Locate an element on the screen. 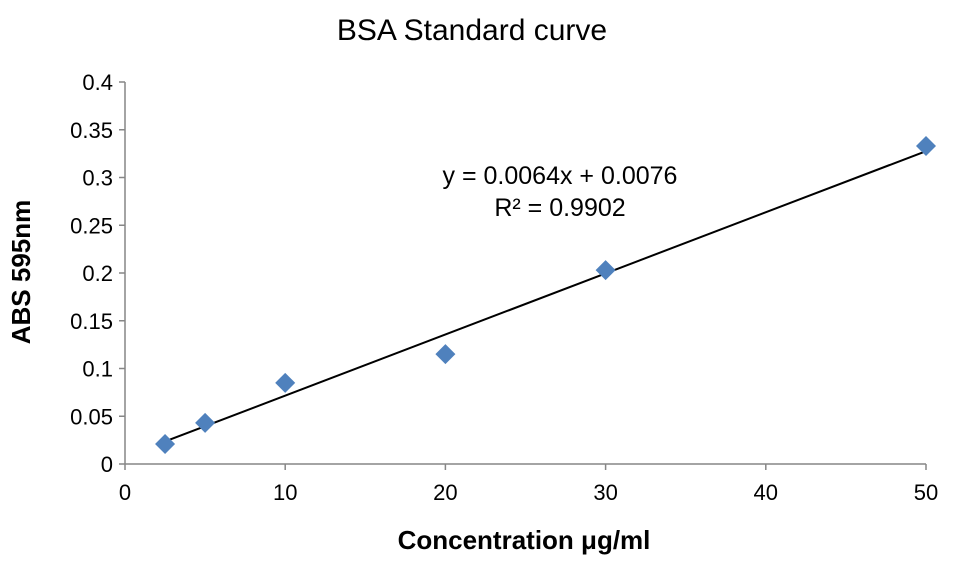 The image size is (958, 564). x-tick-label: 30 is located at coordinates (605, 492).